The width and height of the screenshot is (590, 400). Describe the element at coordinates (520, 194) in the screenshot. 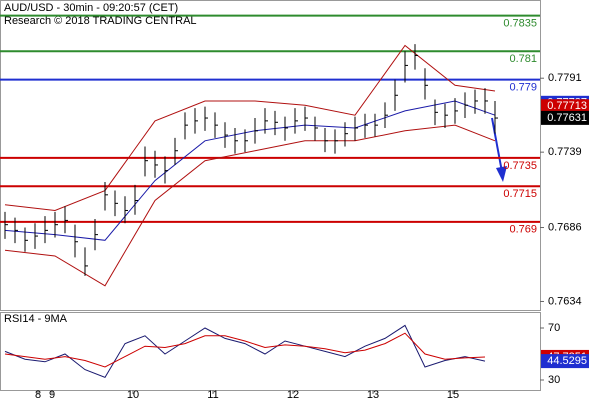

I see `level-label: 0.7715` at that location.